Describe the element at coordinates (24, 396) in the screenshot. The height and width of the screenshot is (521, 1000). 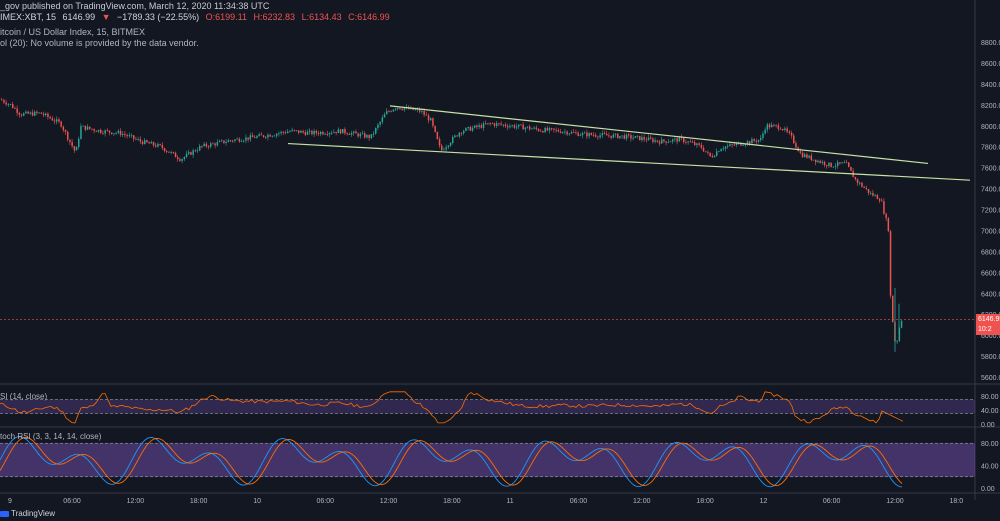
I see `rsi-label: SI (14, close)` at that location.